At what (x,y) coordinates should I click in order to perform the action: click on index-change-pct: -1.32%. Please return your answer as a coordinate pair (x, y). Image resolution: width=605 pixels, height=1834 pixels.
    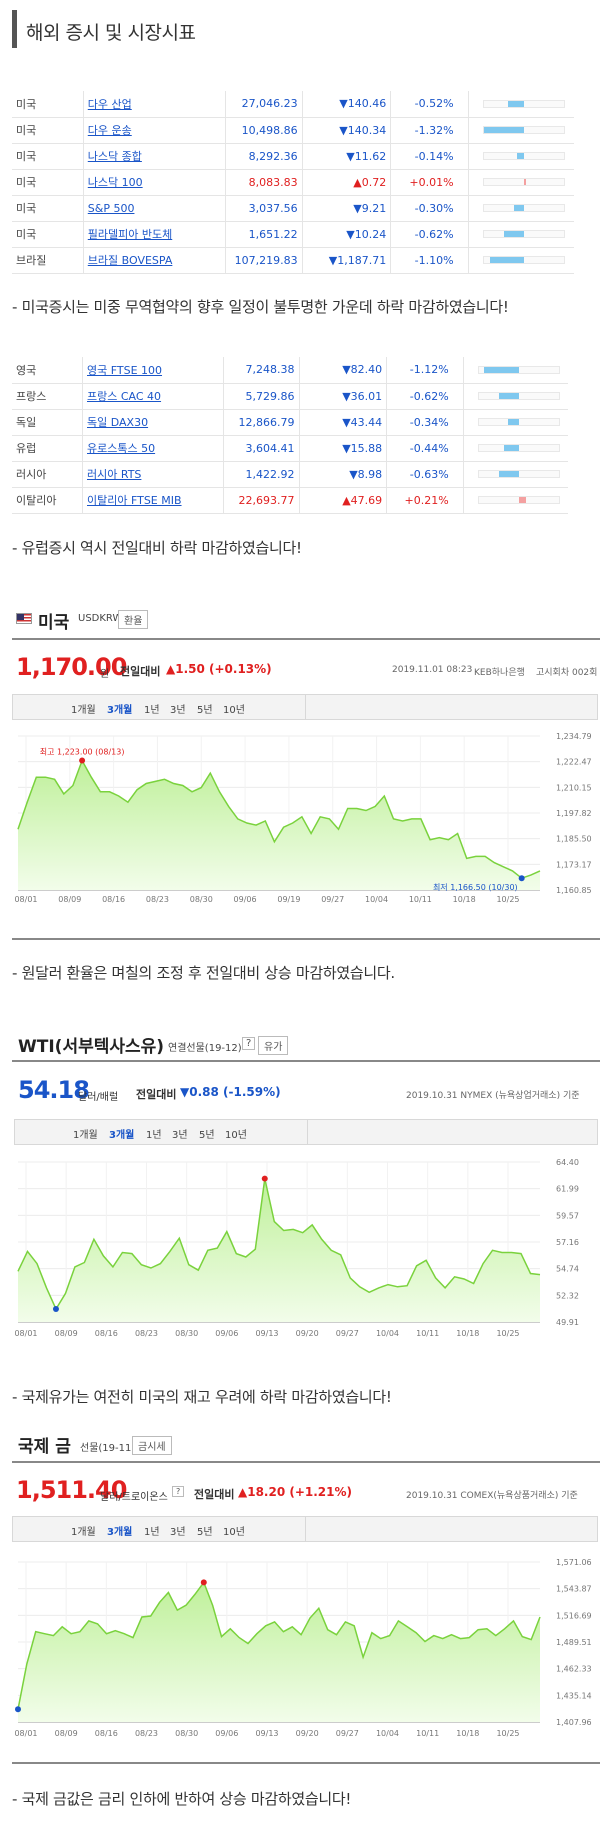
    Looking at the image, I should click on (429, 130).